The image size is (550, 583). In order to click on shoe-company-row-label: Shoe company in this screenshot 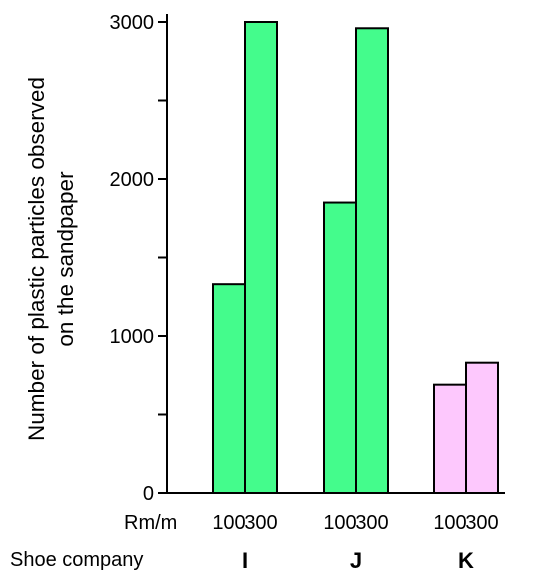, I will do `click(76, 560)`.